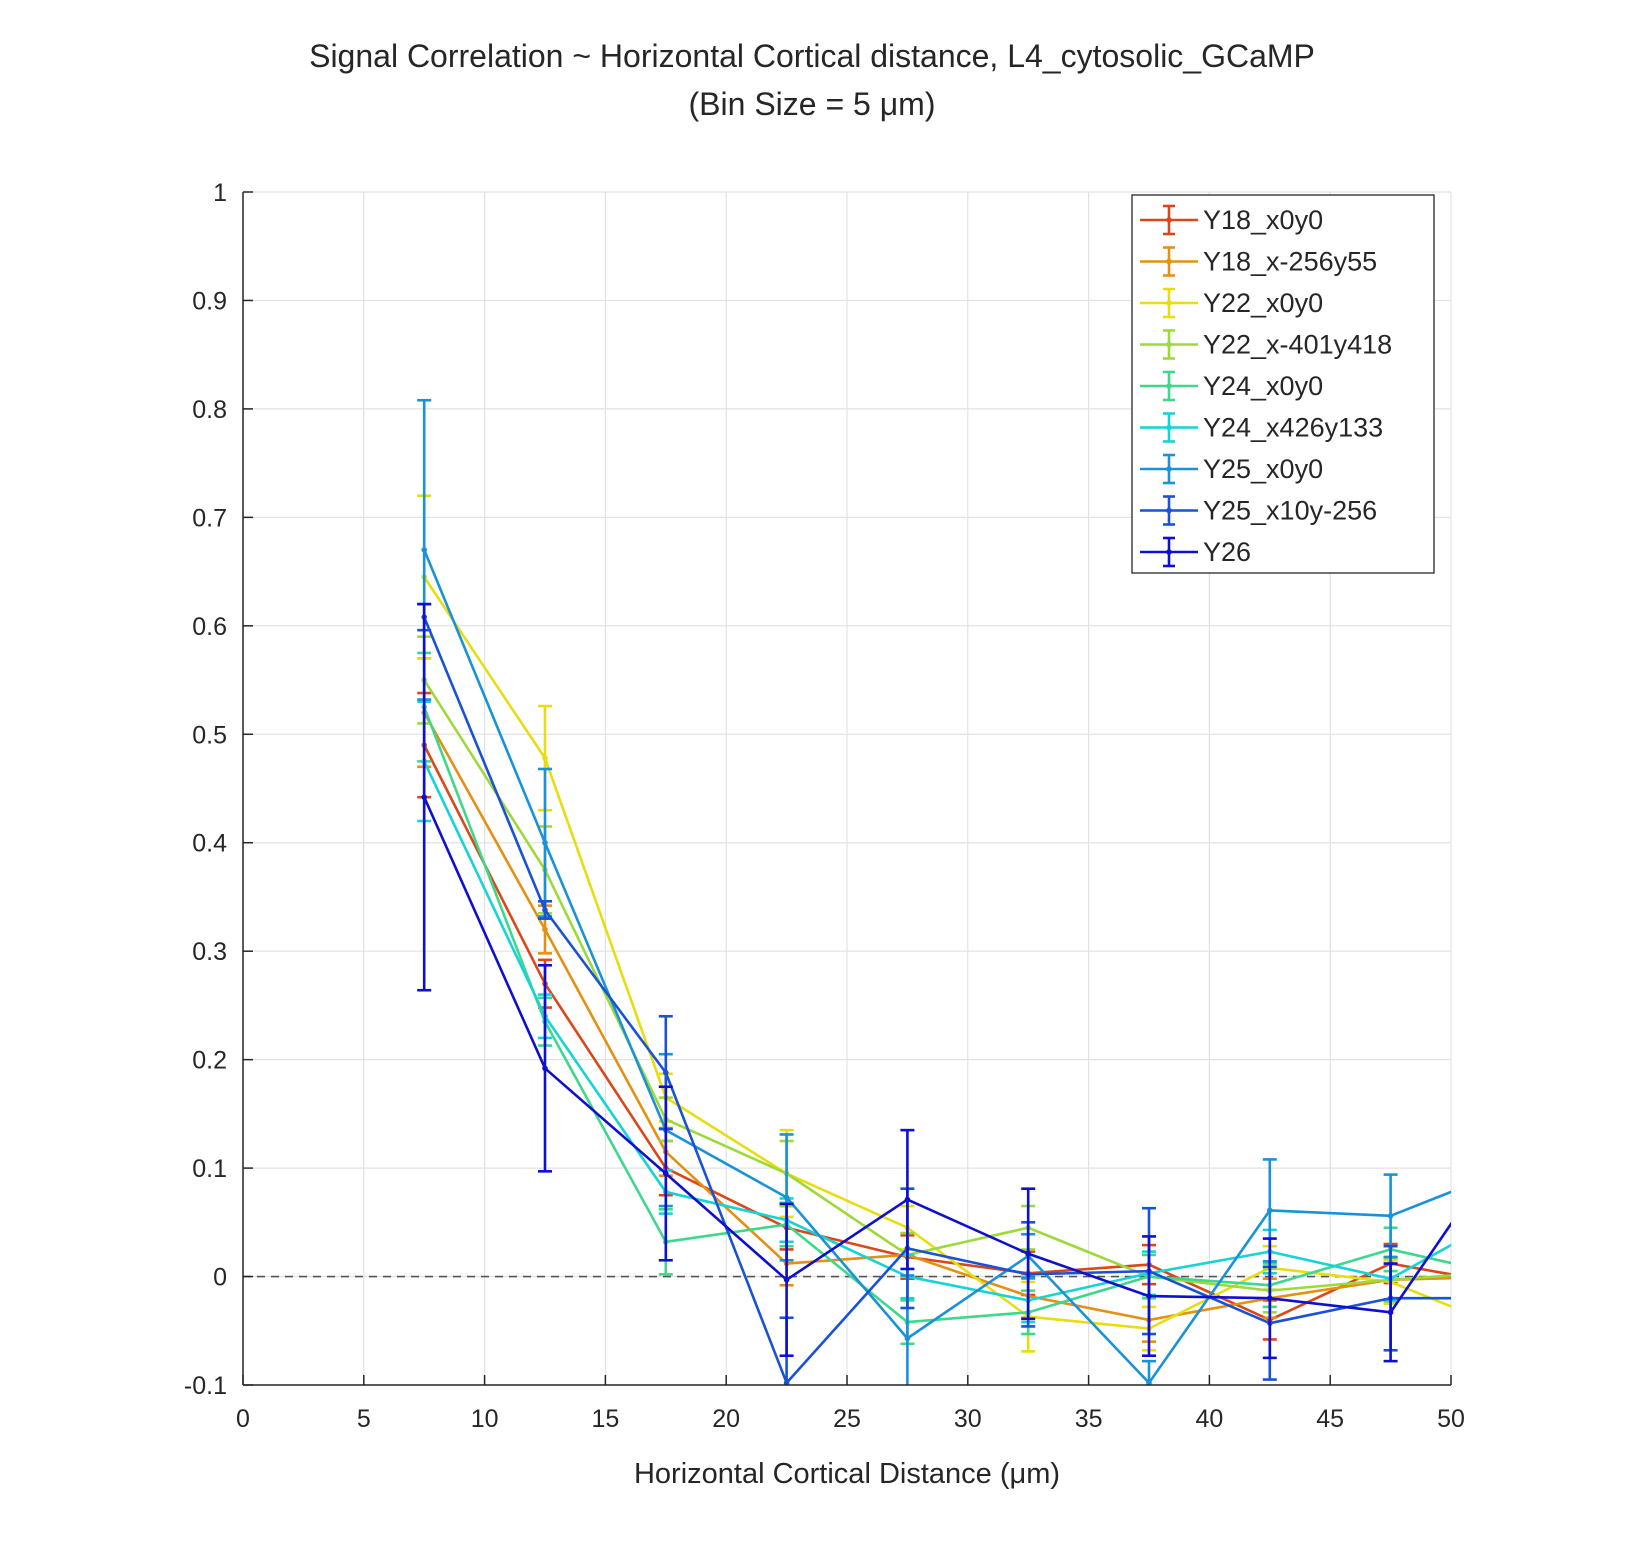 This screenshot has height=1542, width=1625. I want to click on y-tick-label: 0.6, so click(209, 627).